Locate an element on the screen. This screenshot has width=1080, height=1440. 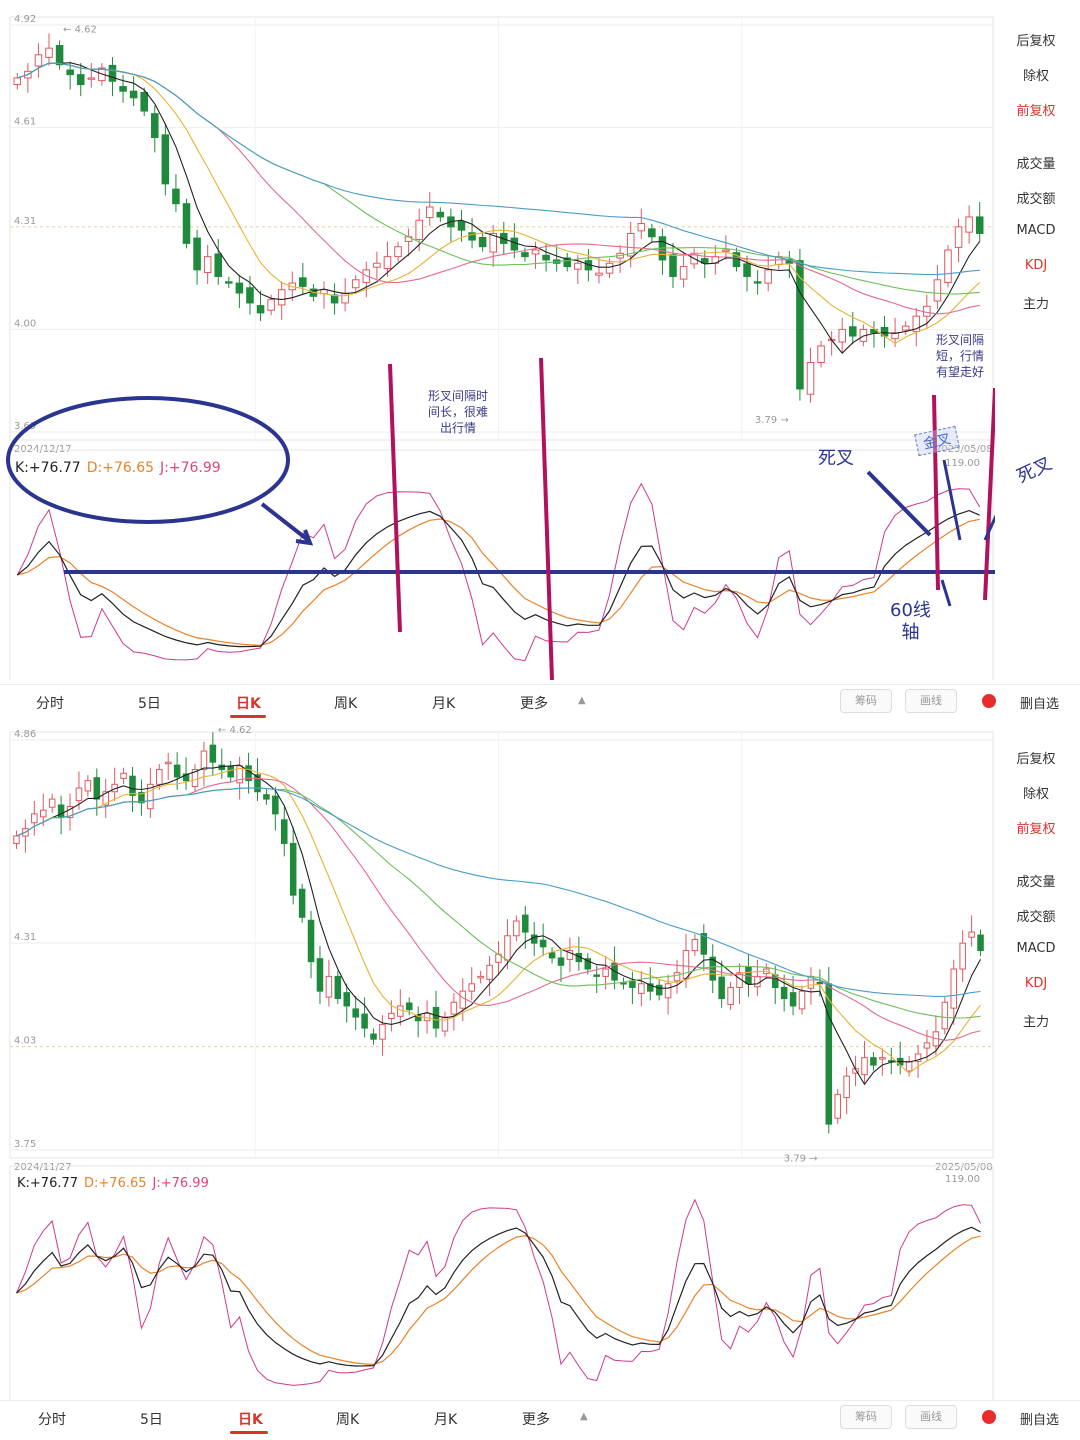
y-tick-label: 3.69 is located at coordinates (25, 426).